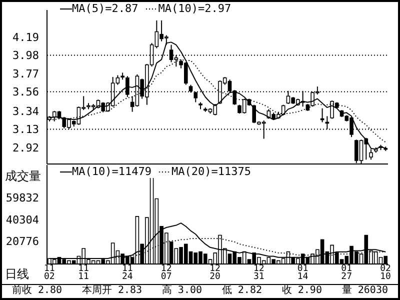 This screenshot has width=400, height=300. I want to click on y-tick-label: 40304, so click(23, 219).